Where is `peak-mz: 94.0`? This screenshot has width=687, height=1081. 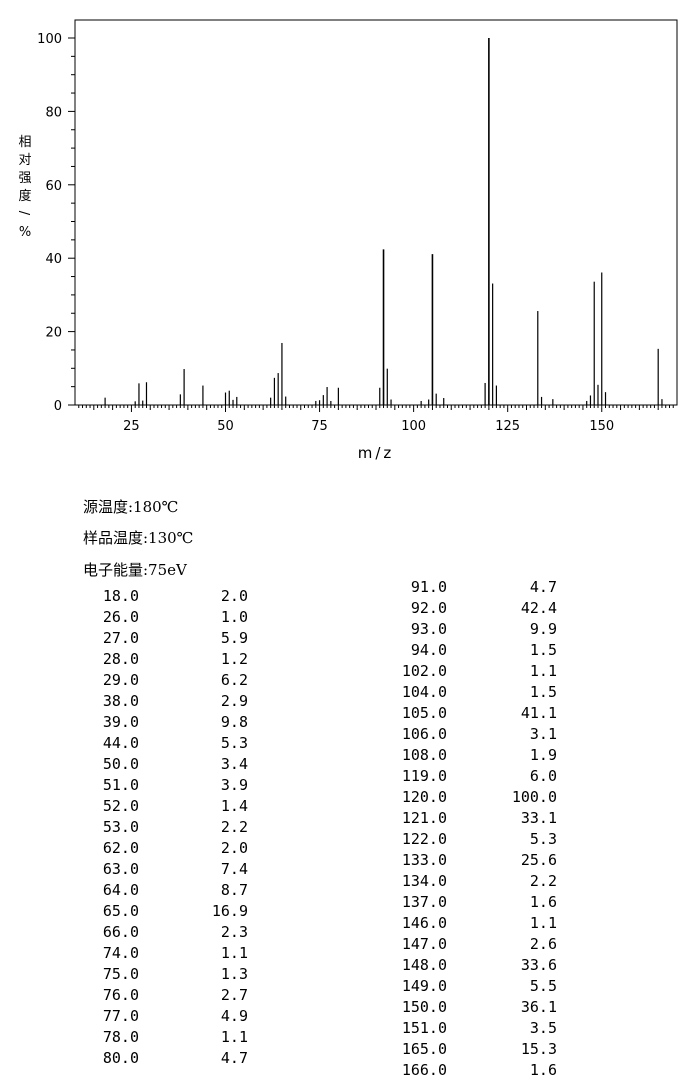
peak-mz: 94.0 is located at coordinates (428, 650).